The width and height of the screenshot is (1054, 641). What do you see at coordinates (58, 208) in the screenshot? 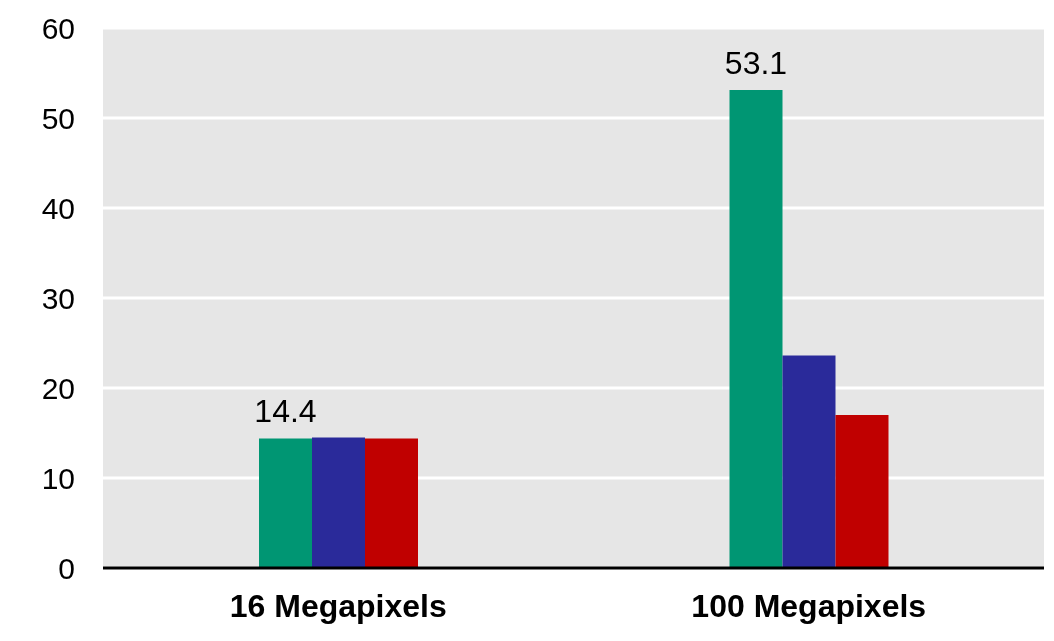
I see `y-tick-label: 40` at bounding box center [58, 208].